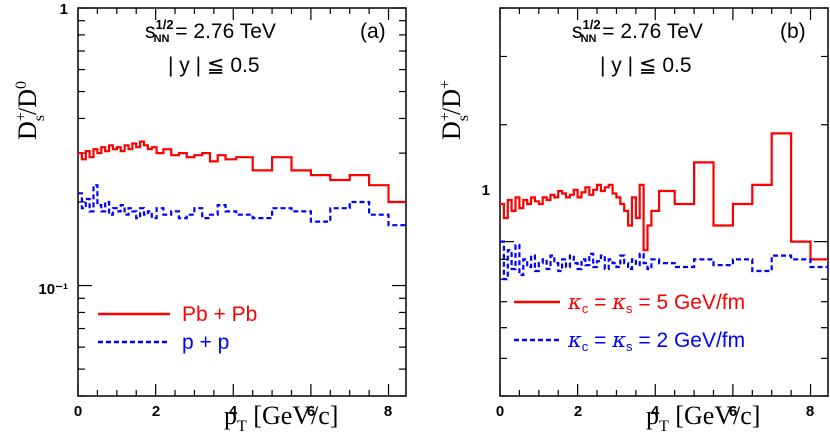  Describe the element at coordinates (733, 411) in the screenshot. I see `panel-b-xtick-6: 6` at that location.